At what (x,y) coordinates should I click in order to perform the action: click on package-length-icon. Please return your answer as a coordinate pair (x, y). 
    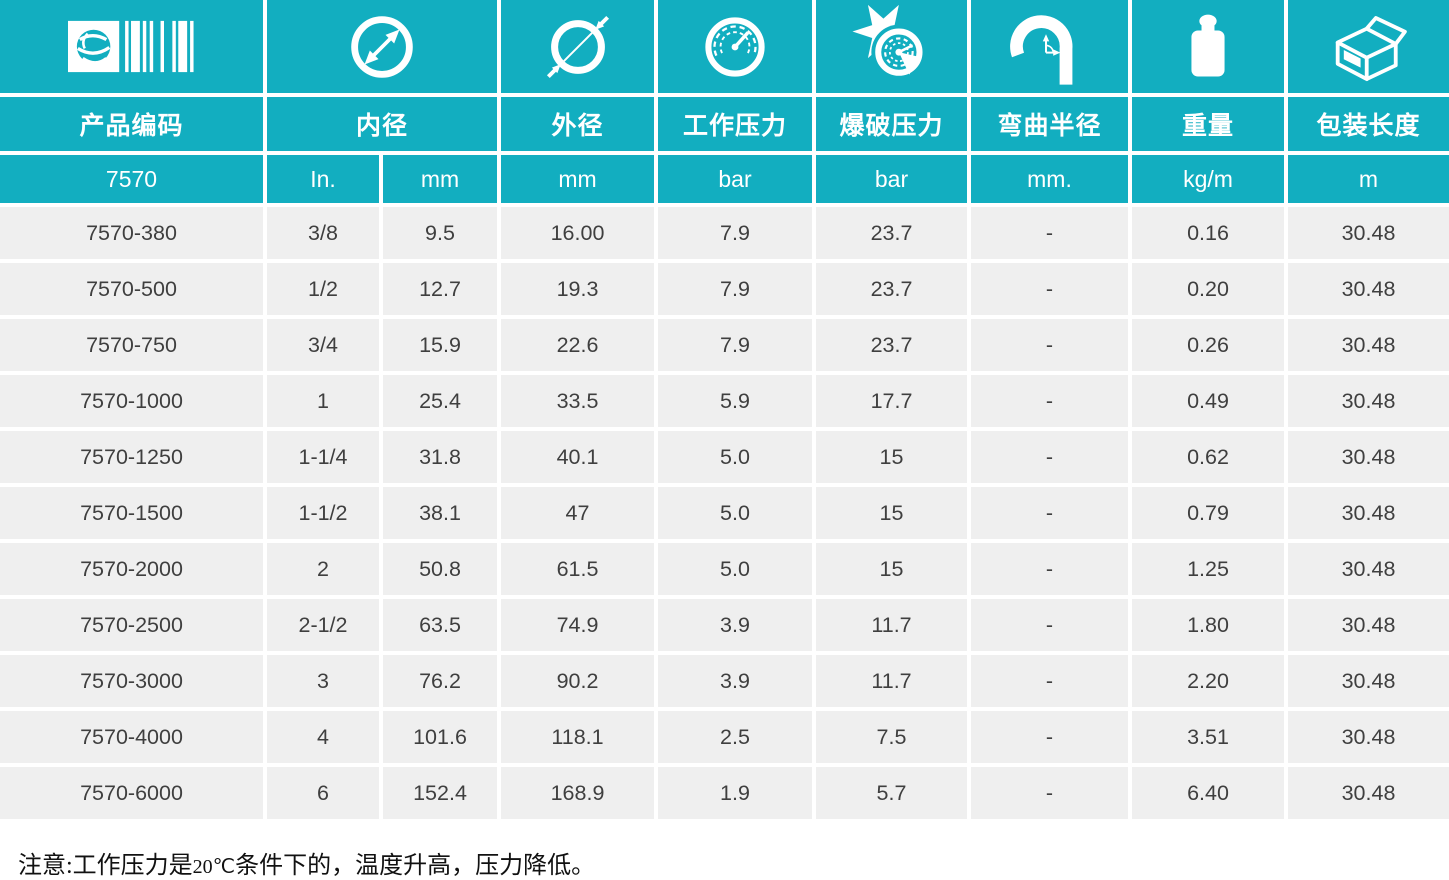
    Looking at the image, I should click on (1368, 46).